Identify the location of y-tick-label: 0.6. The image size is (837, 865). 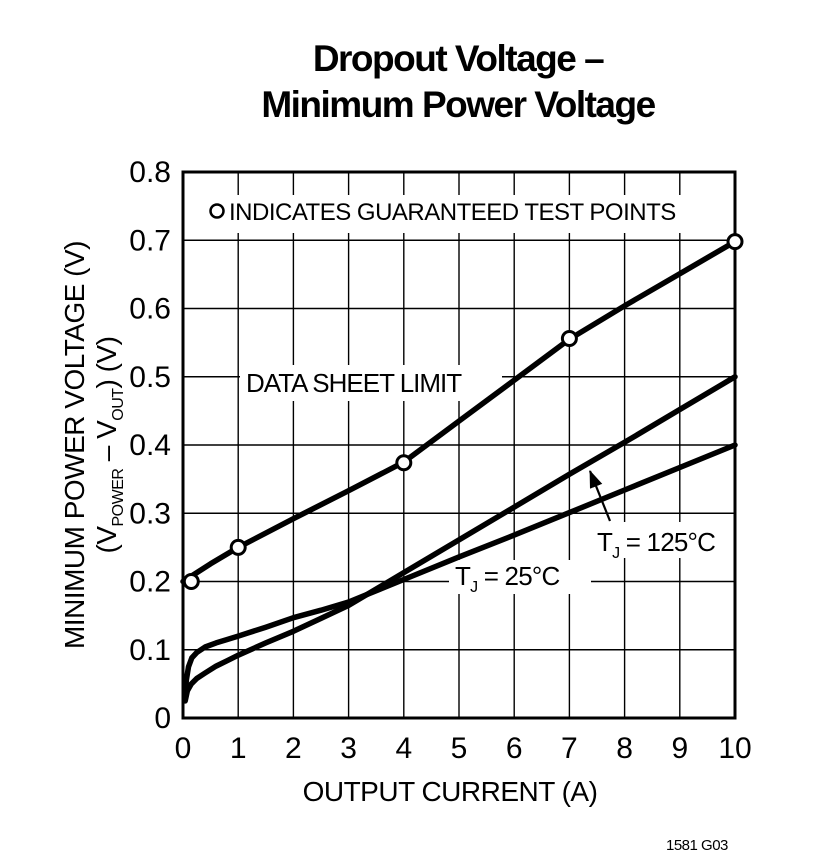
(150, 309).